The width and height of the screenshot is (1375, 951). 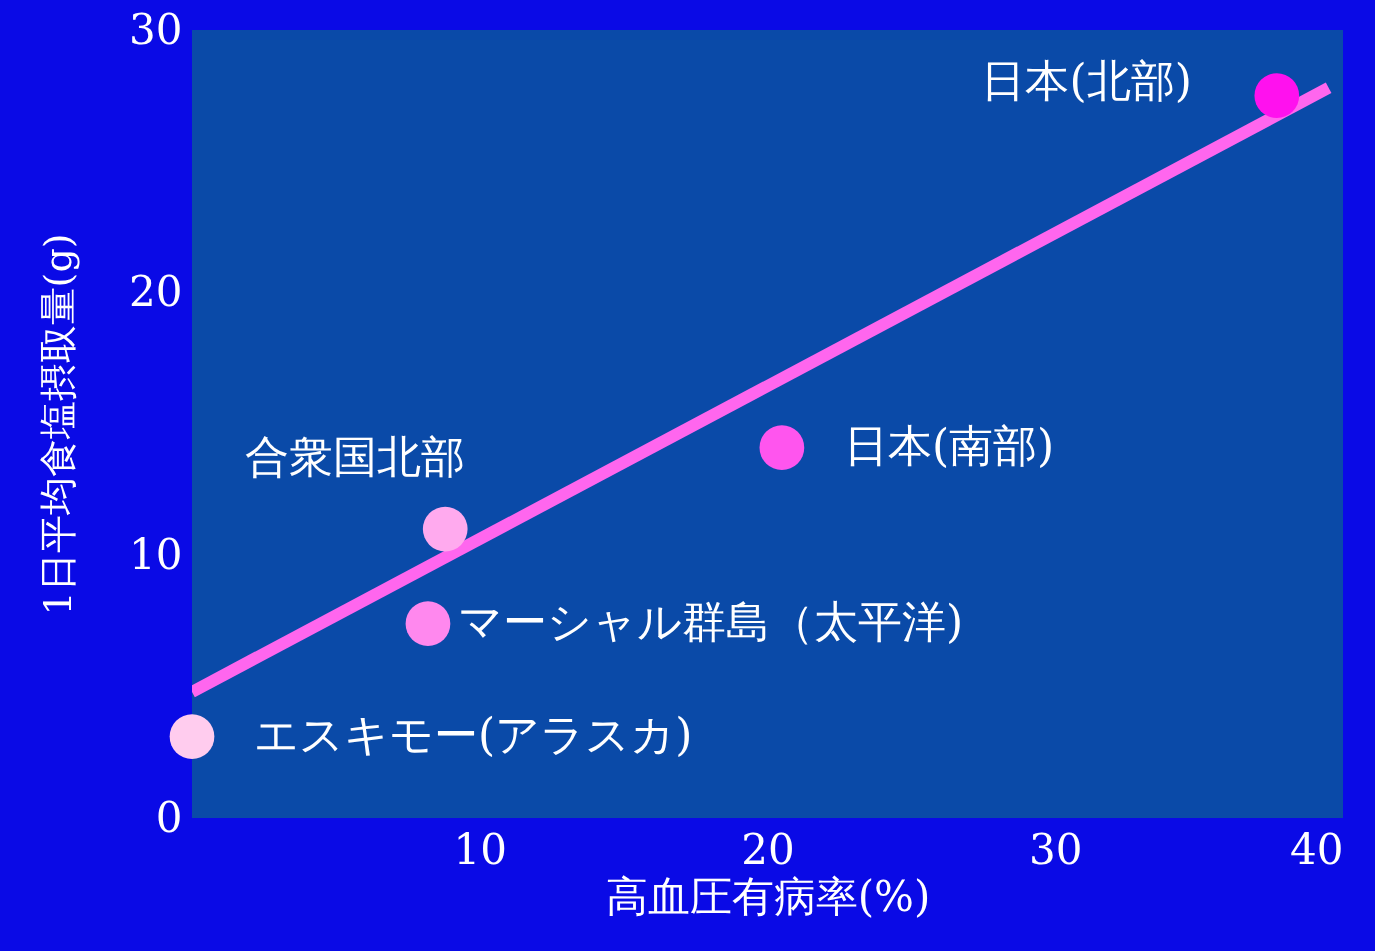 What do you see at coordinates (768, 896) in the screenshot?
I see `x-axis-title: 高血圧有病率(%)` at bounding box center [768, 896].